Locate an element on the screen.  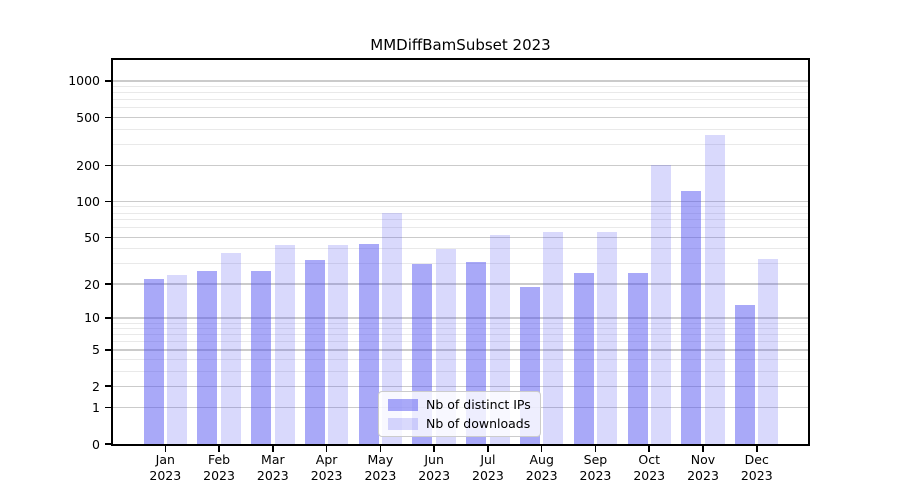
x-tick-month: Sep is located at coordinates (595, 459).